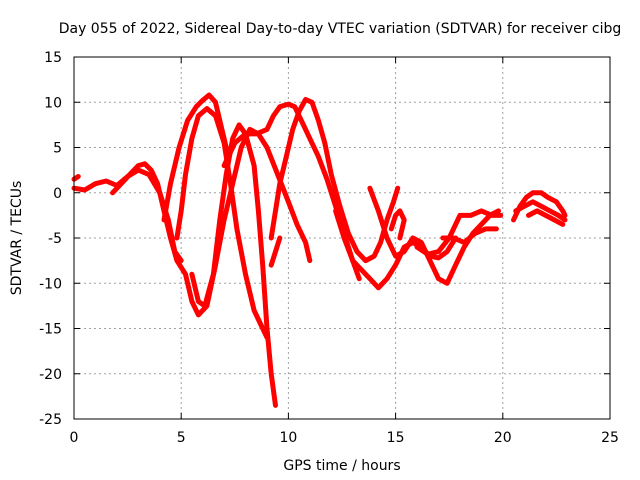 The width and height of the screenshot is (640, 480). Describe the element at coordinates (55, 239) in the screenshot. I see `y-tick-label: -5` at that location.